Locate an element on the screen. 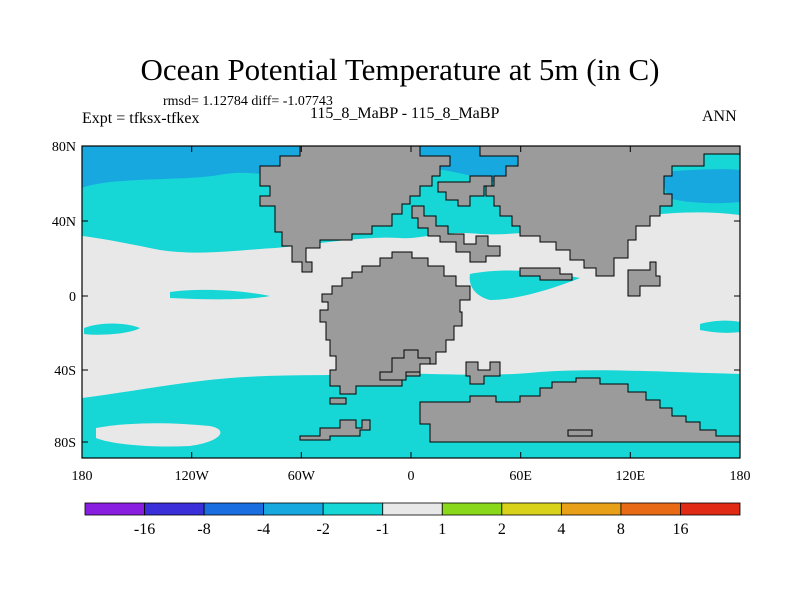 The image size is (800, 600). colorbar-label: 8 is located at coordinates (621, 529).